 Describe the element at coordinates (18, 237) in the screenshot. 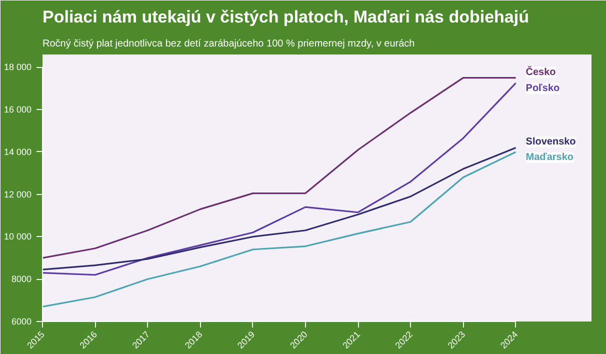

I see `y-tick-label: 10 000` at that location.